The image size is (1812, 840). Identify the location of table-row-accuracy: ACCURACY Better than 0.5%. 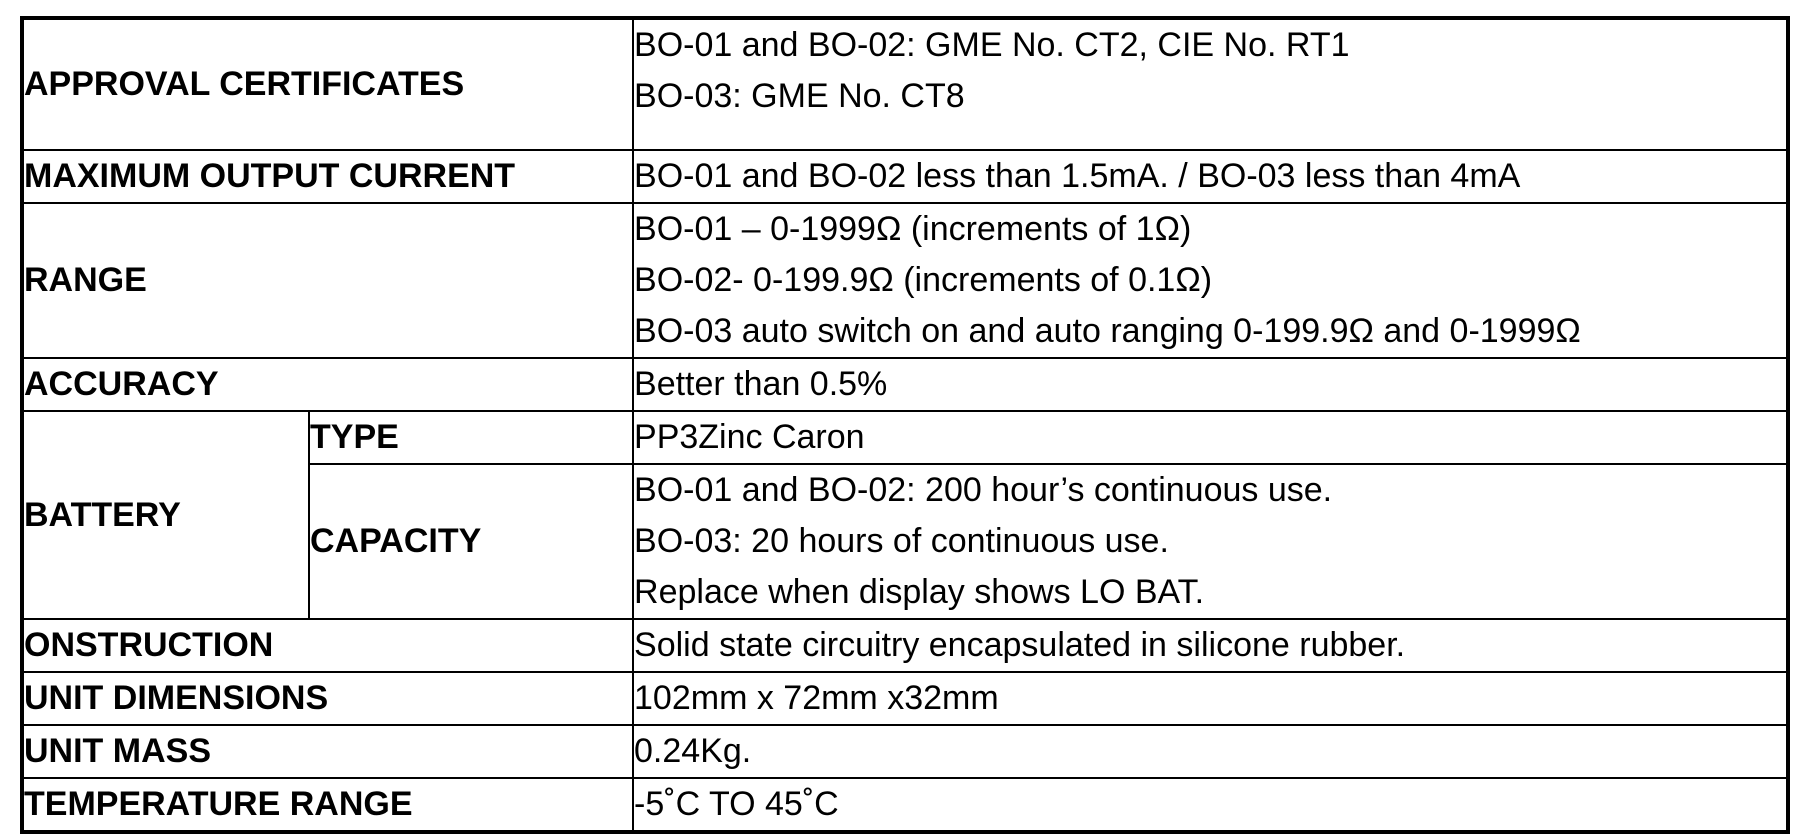
(905, 384).